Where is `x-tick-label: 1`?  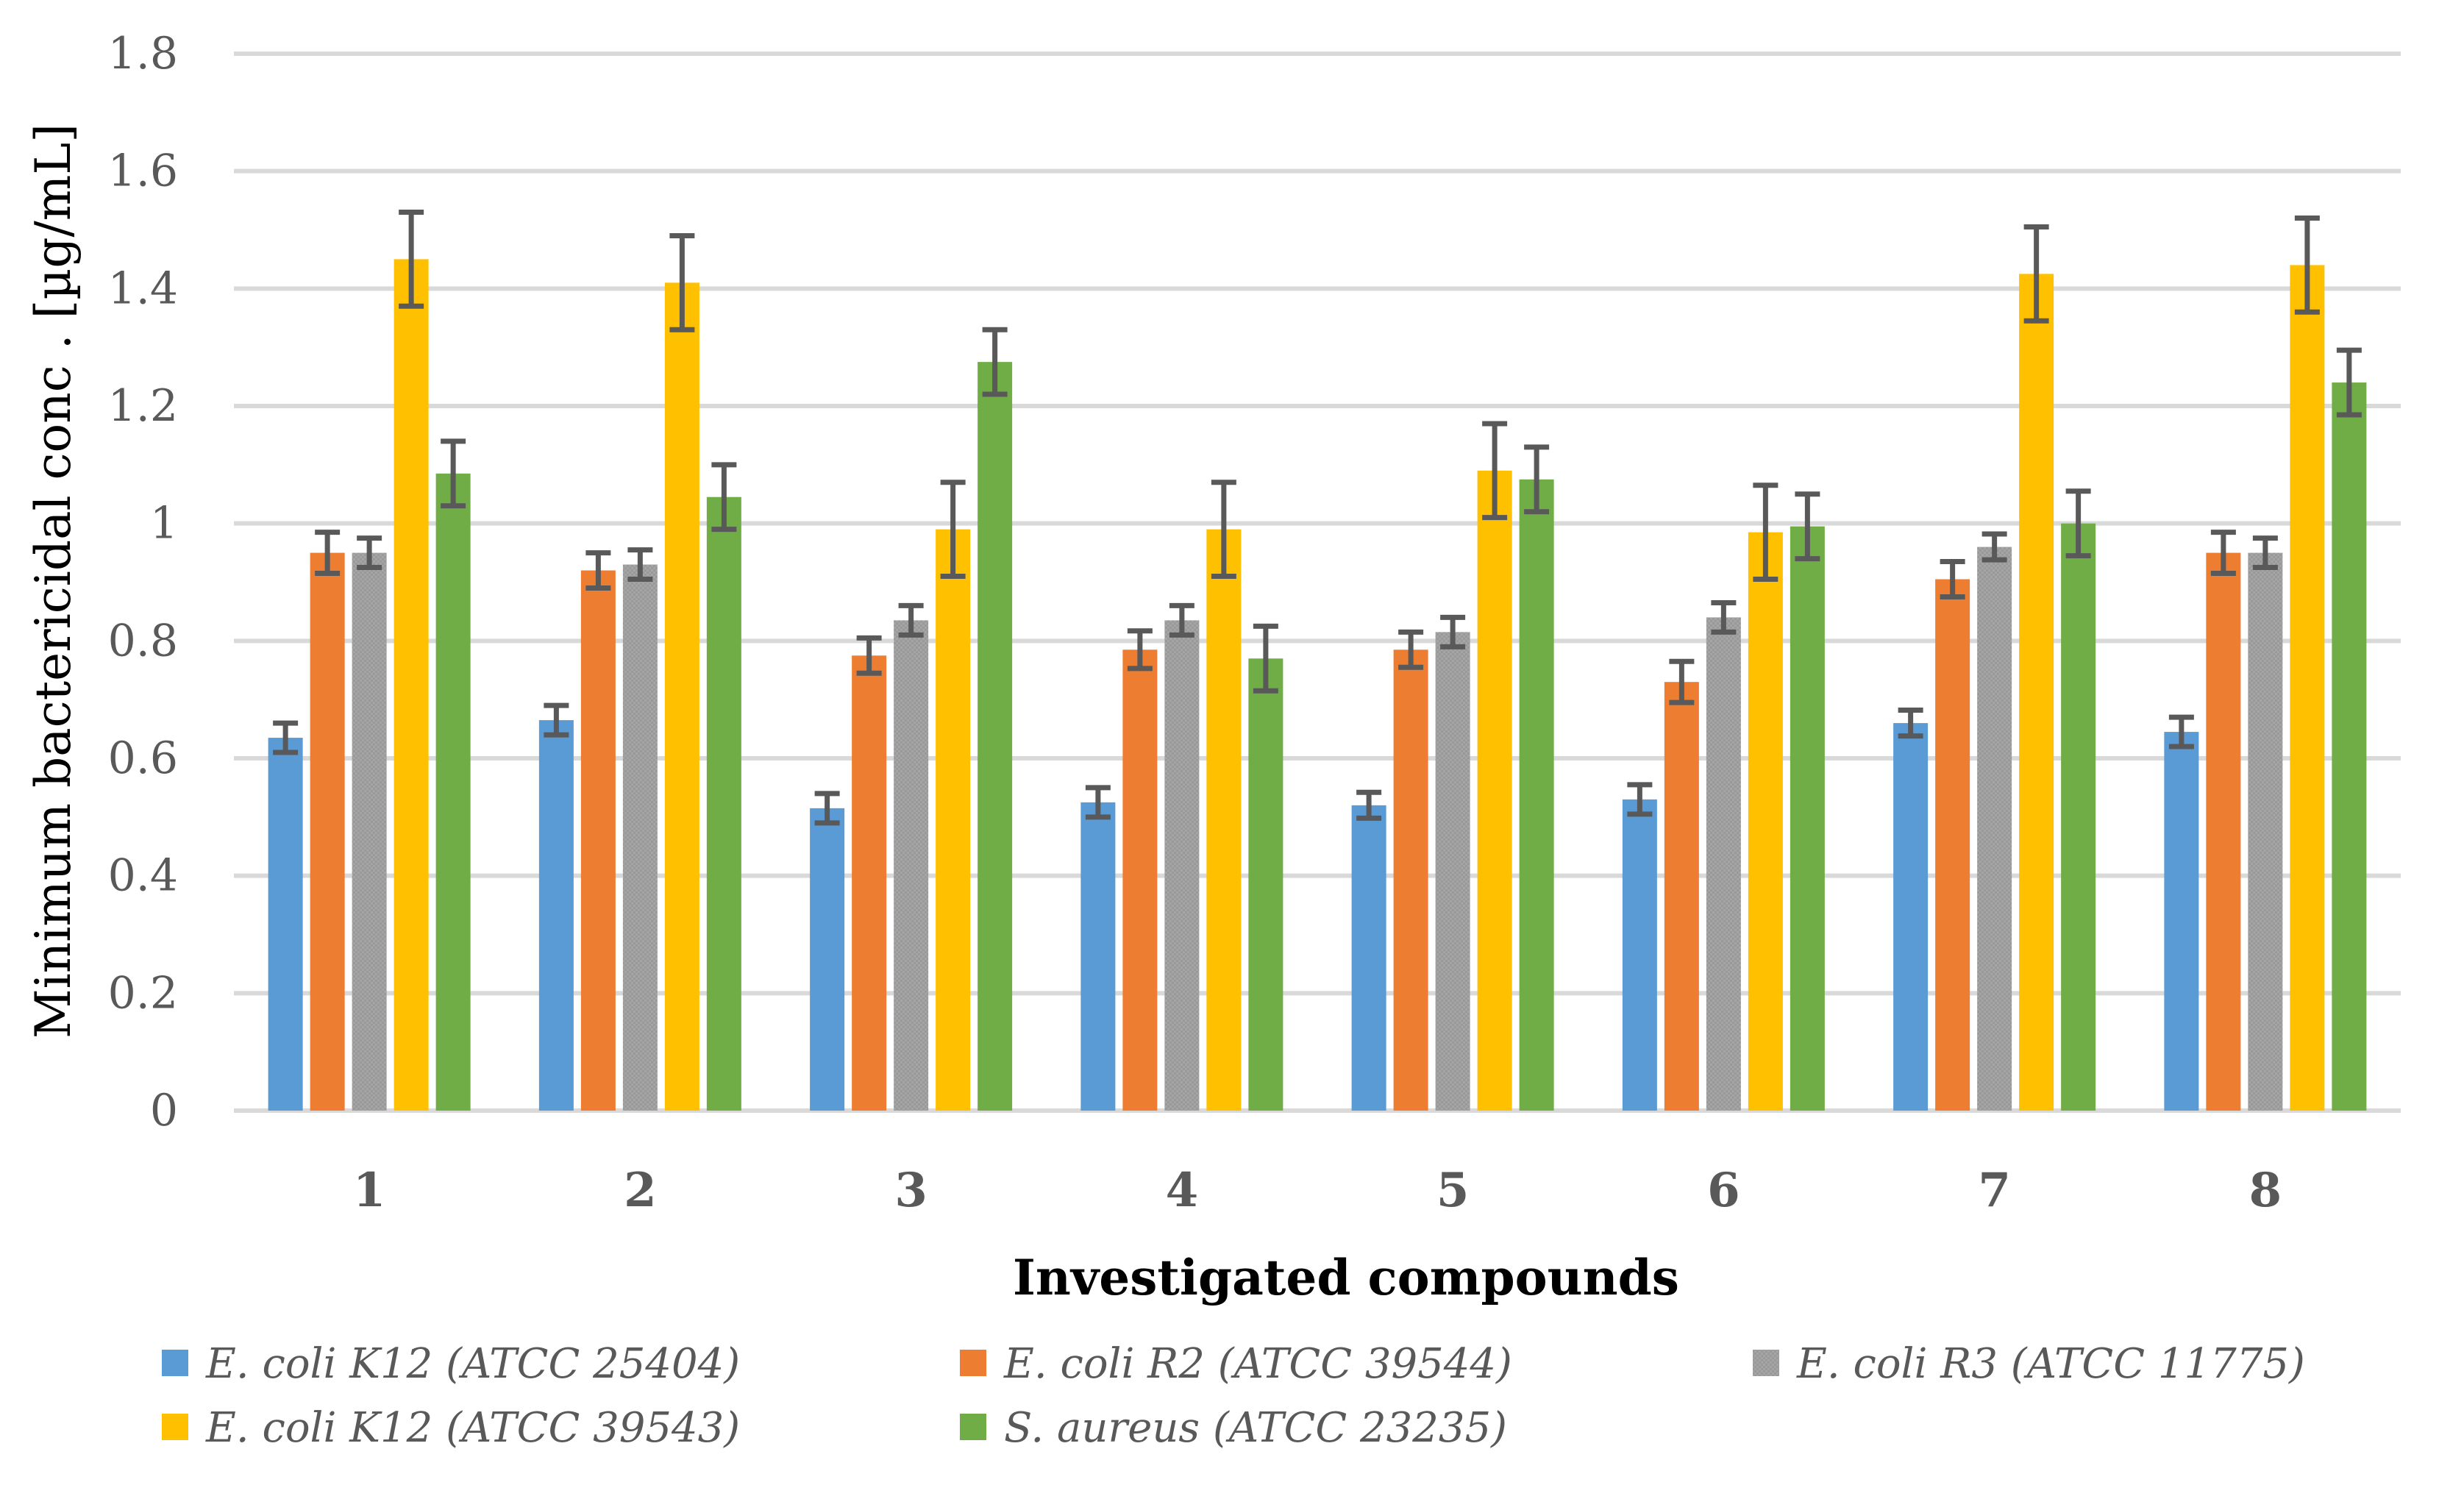 x-tick-label: 1 is located at coordinates (369, 1191).